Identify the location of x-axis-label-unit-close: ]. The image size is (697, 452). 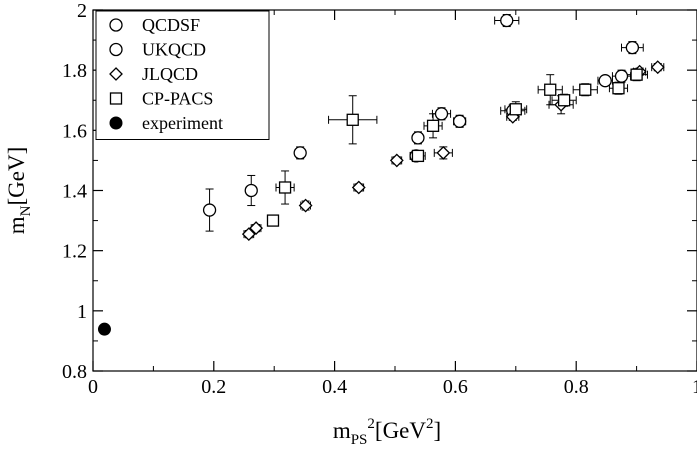
(438, 430).